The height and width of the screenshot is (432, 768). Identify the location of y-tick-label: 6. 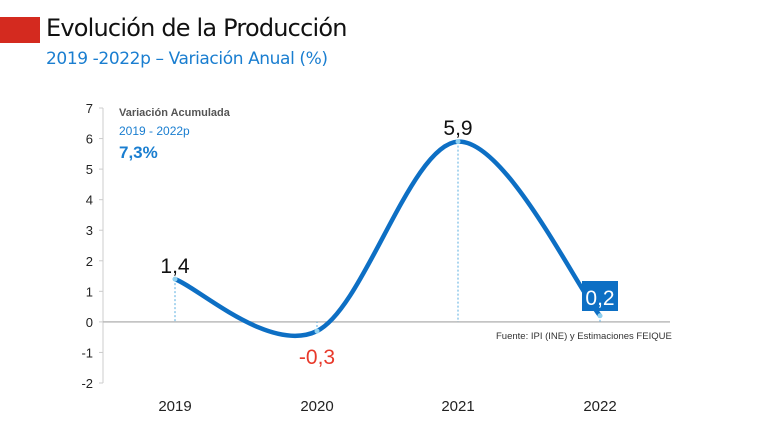
(89, 139).